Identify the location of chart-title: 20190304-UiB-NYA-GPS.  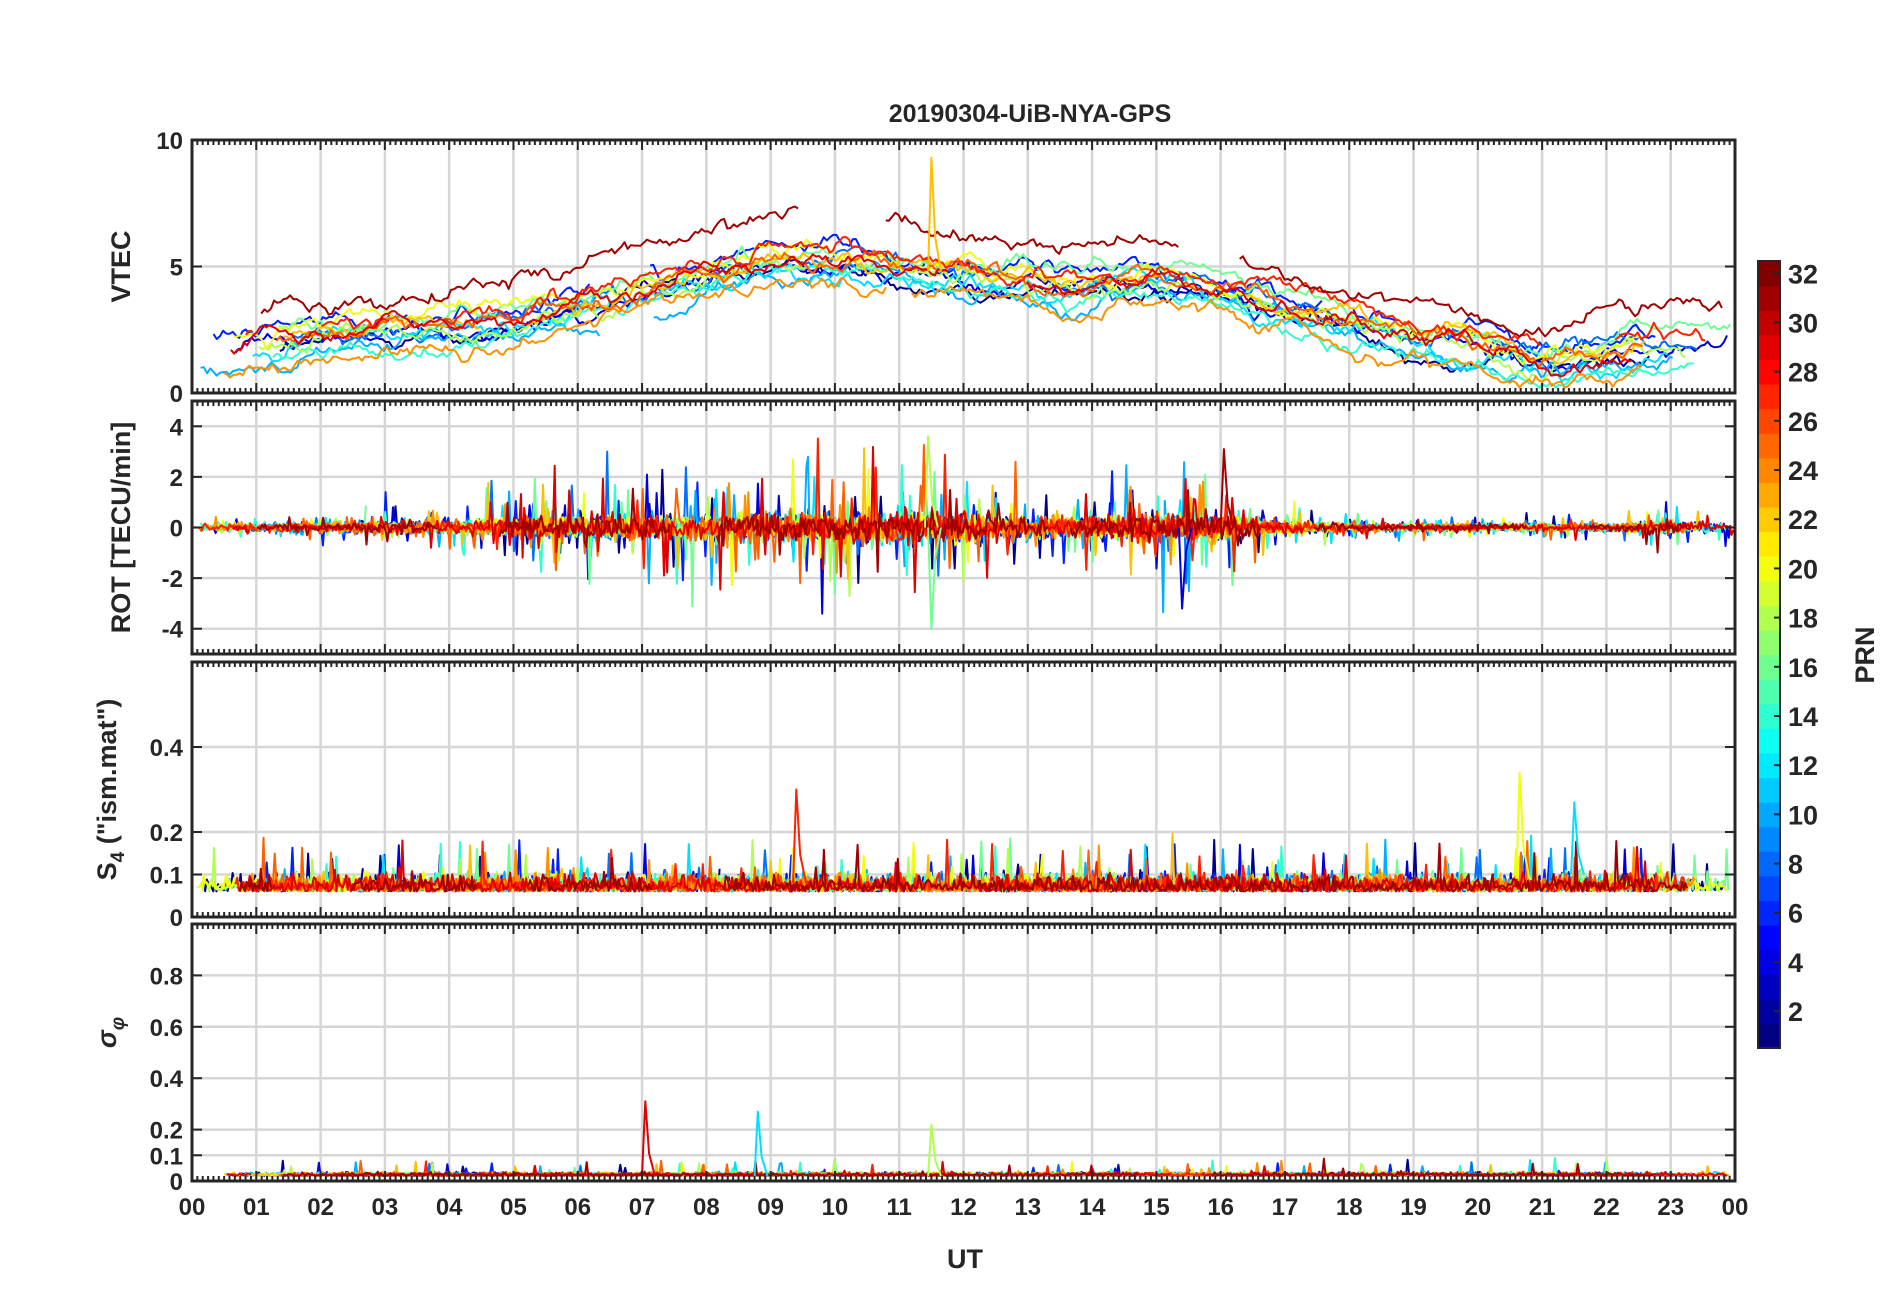
(1030, 114).